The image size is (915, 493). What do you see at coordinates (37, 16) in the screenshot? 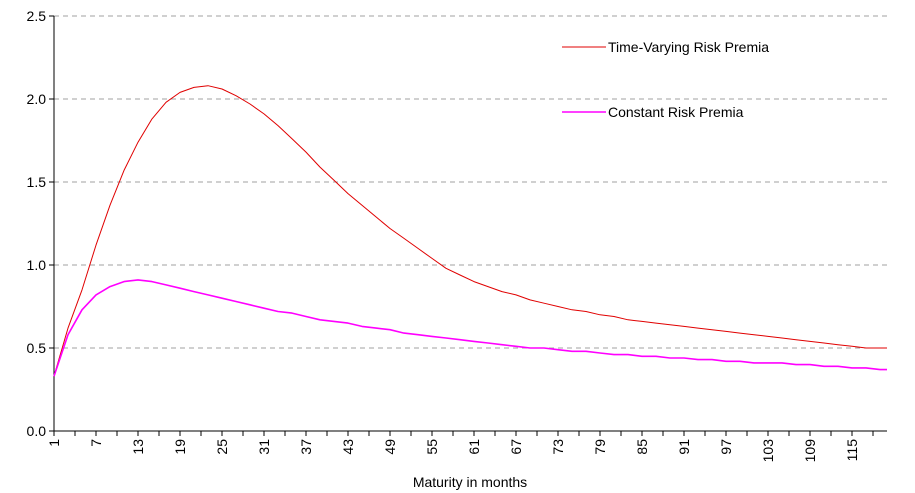
I see `y-tick-label: 2.5` at bounding box center [37, 16].